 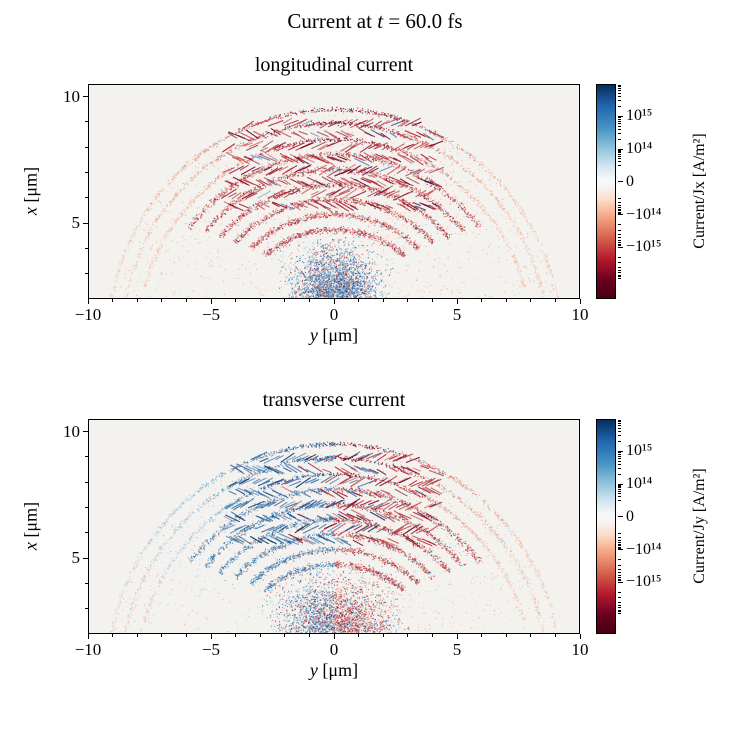 I want to click on colorbar-label: Current/Jx [A/m²], so click(x=699, y=191).